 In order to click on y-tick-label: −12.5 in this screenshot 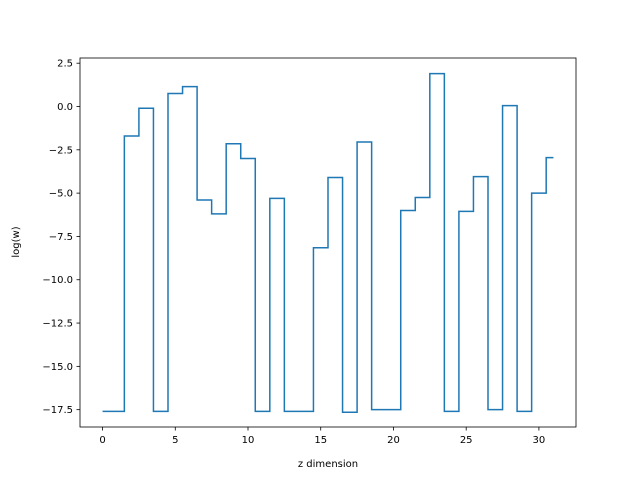, I will do `click(57, 324)`.